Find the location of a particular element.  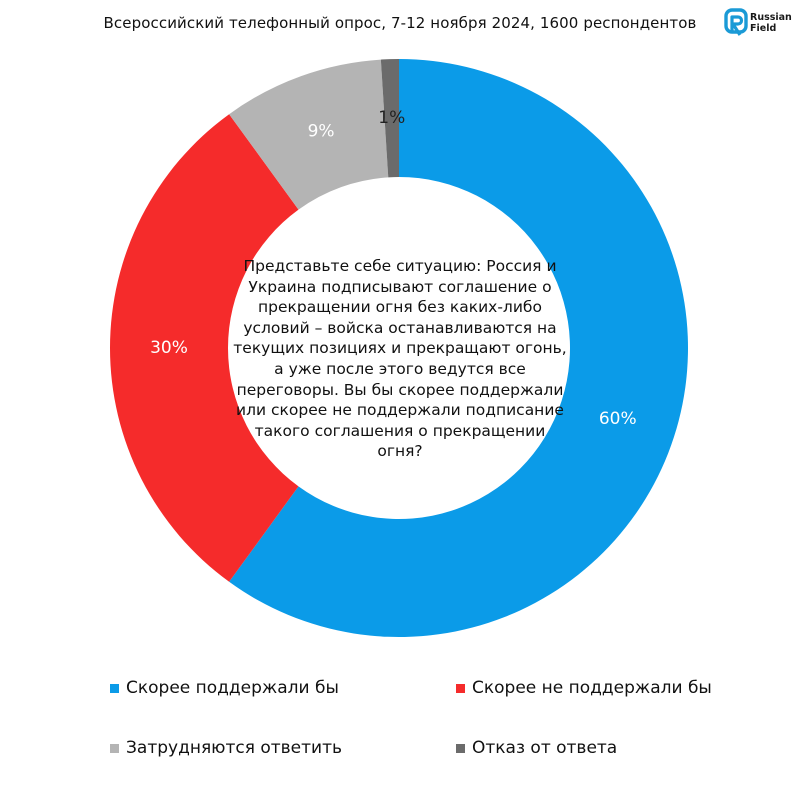

donut-slice-refused is located at coordinates (389, 118).